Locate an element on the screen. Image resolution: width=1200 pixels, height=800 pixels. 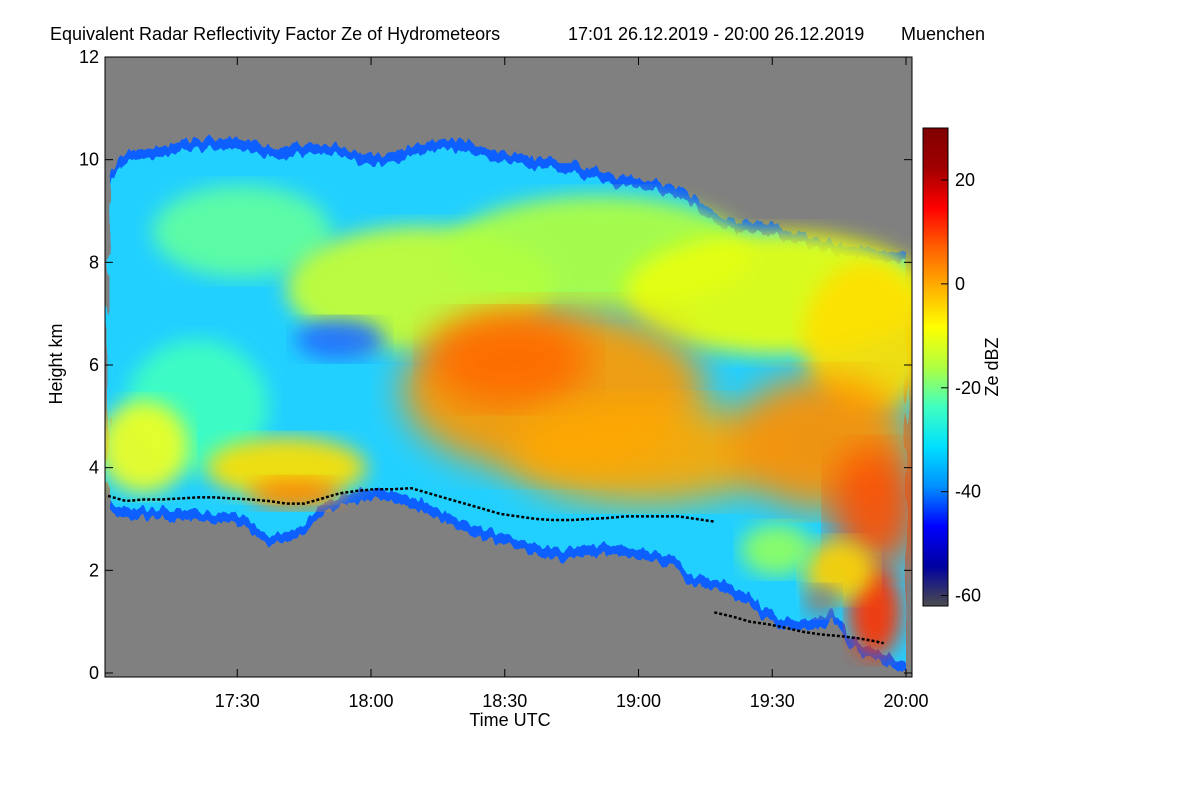
x-tick-label: 20:00 is located at coordinates (905, 701).